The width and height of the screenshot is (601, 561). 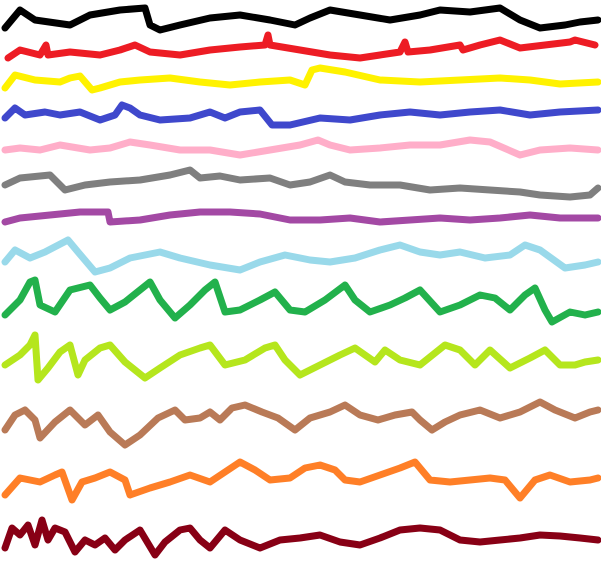 I want to click on red-line, so click(x=301, y=46).